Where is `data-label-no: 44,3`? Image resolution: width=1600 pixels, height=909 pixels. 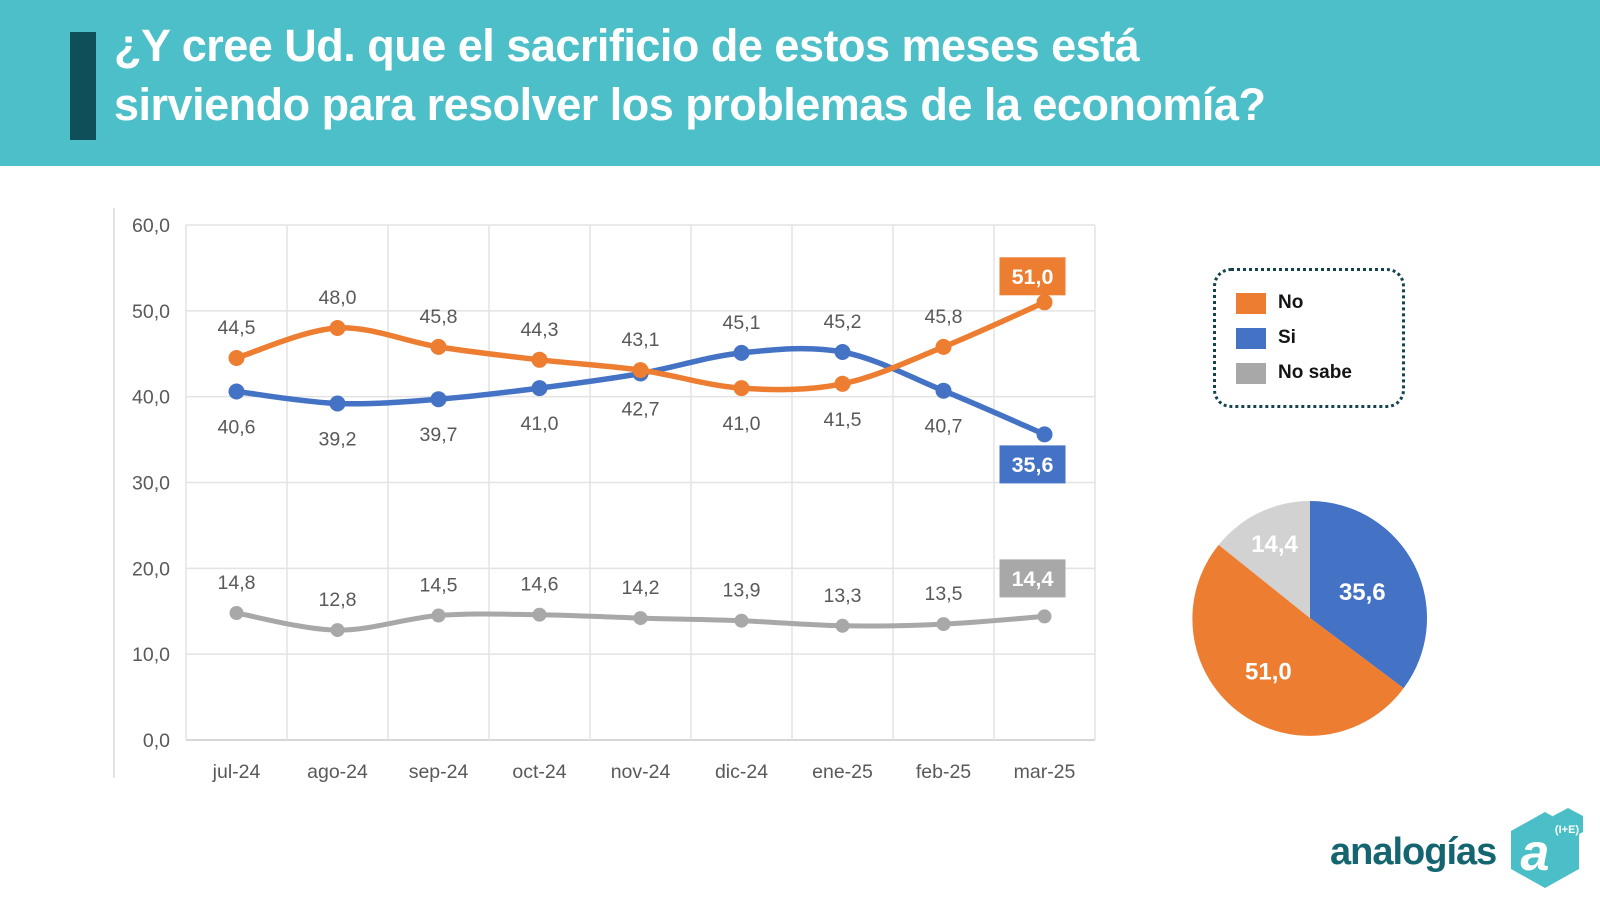 data-label-no: 44,3 is located at coordinates (540, 330).